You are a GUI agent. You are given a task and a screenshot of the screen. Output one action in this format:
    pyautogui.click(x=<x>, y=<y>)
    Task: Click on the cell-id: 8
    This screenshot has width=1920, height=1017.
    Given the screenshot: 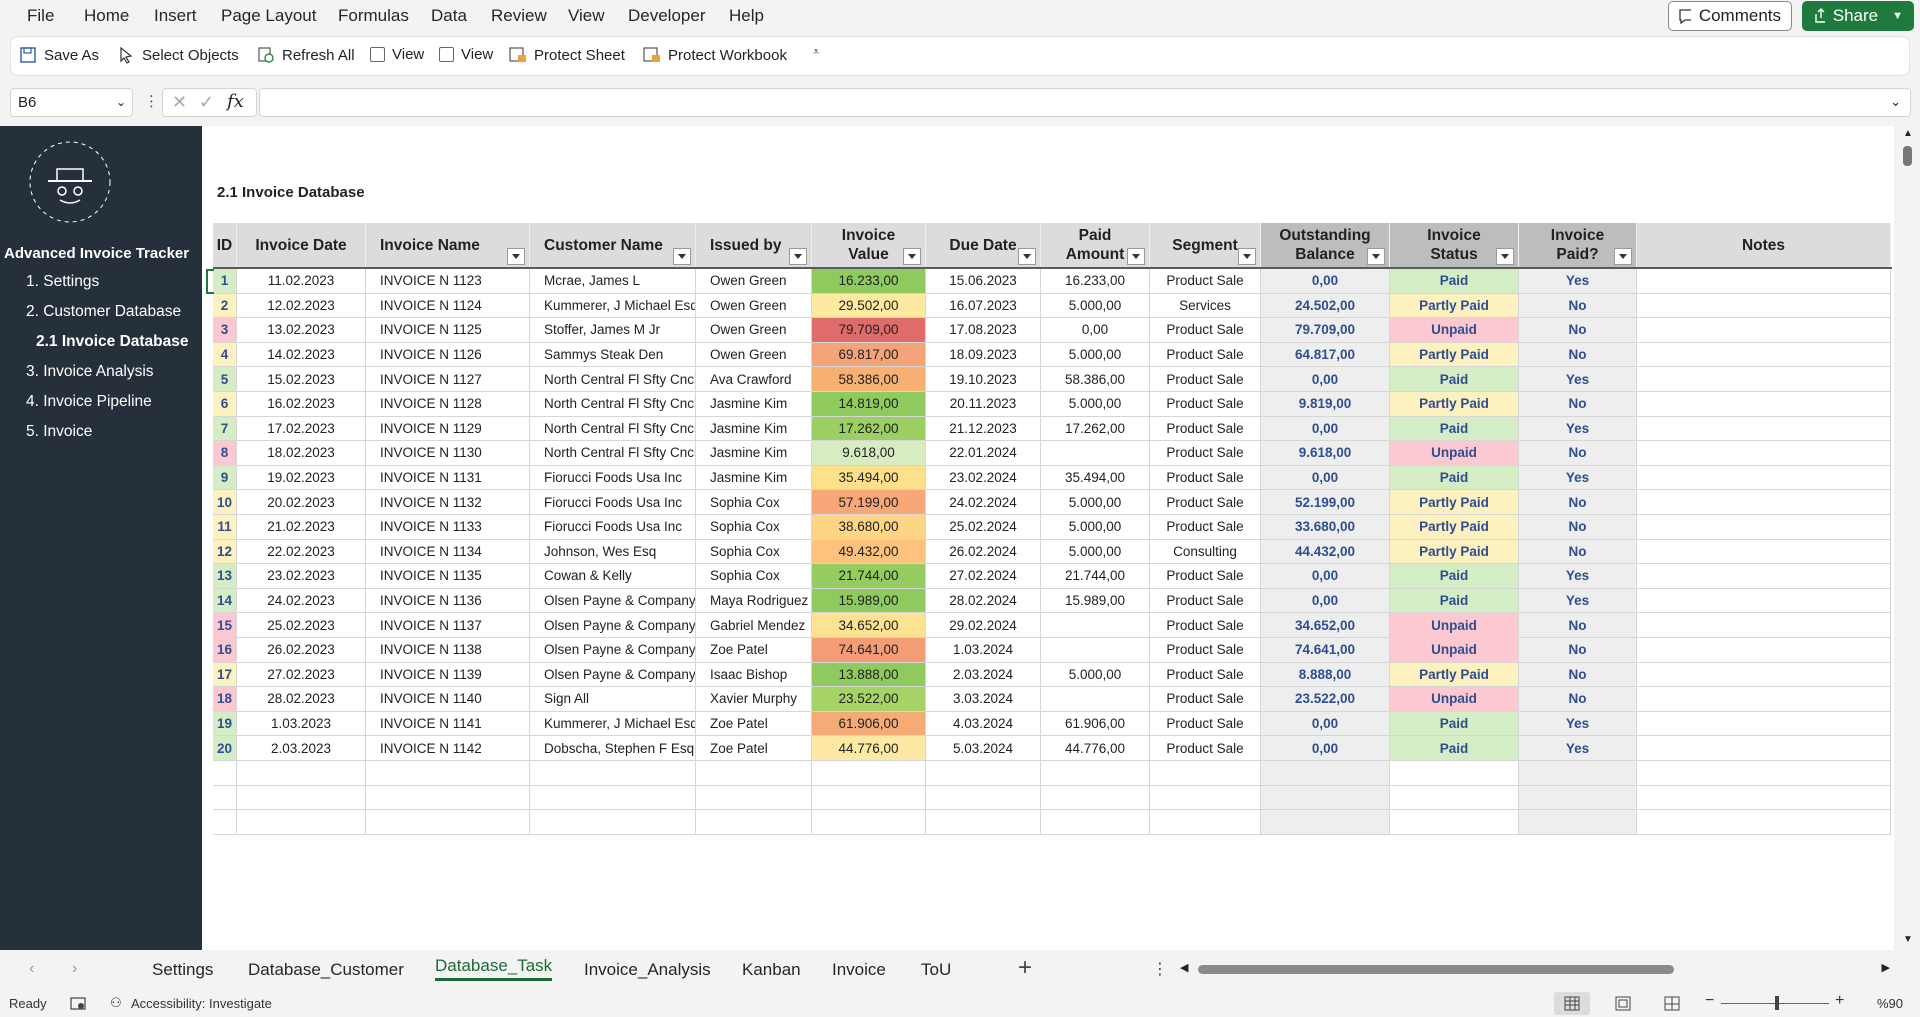 What is the action you would take?
    pyautogui.click(x=225, y=453)
    